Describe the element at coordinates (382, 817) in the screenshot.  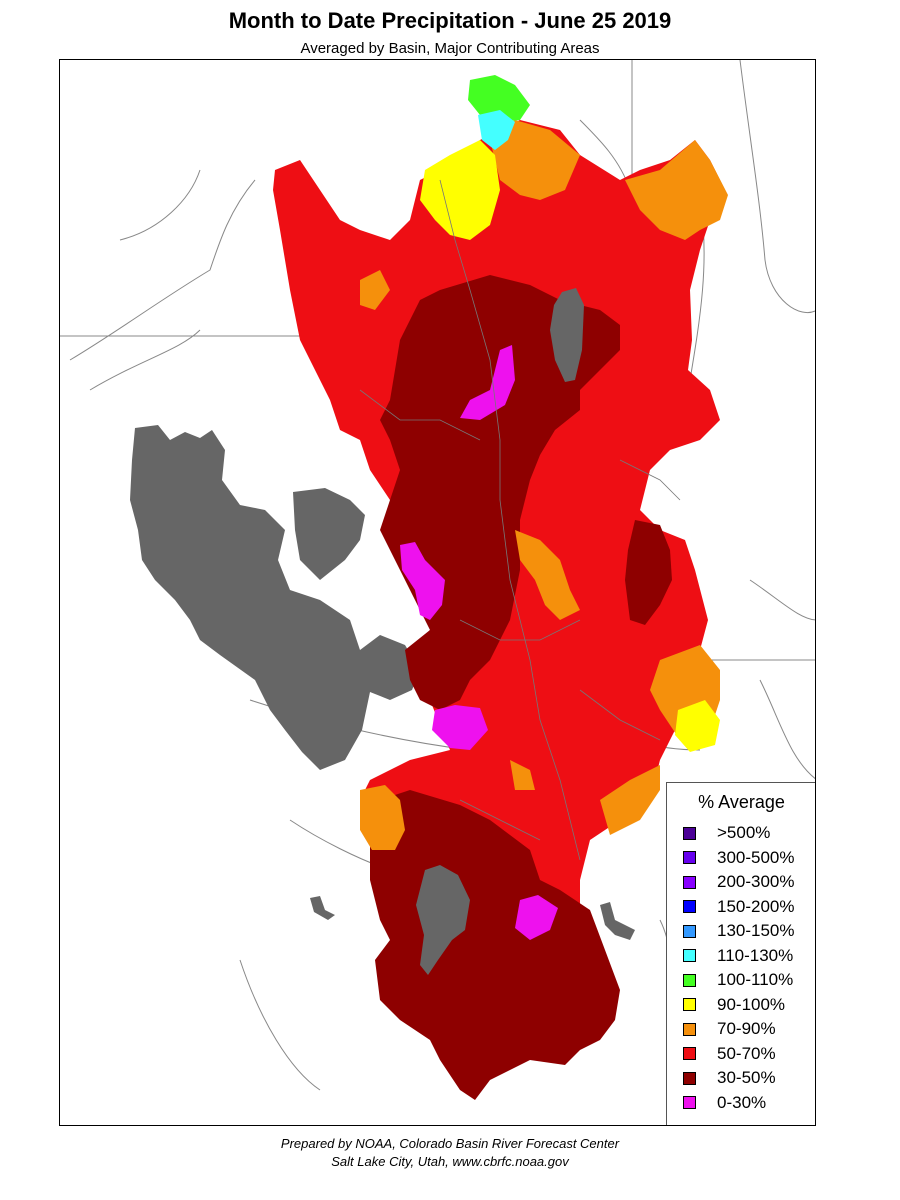
I see `basin-70-90-southwest` at that location.